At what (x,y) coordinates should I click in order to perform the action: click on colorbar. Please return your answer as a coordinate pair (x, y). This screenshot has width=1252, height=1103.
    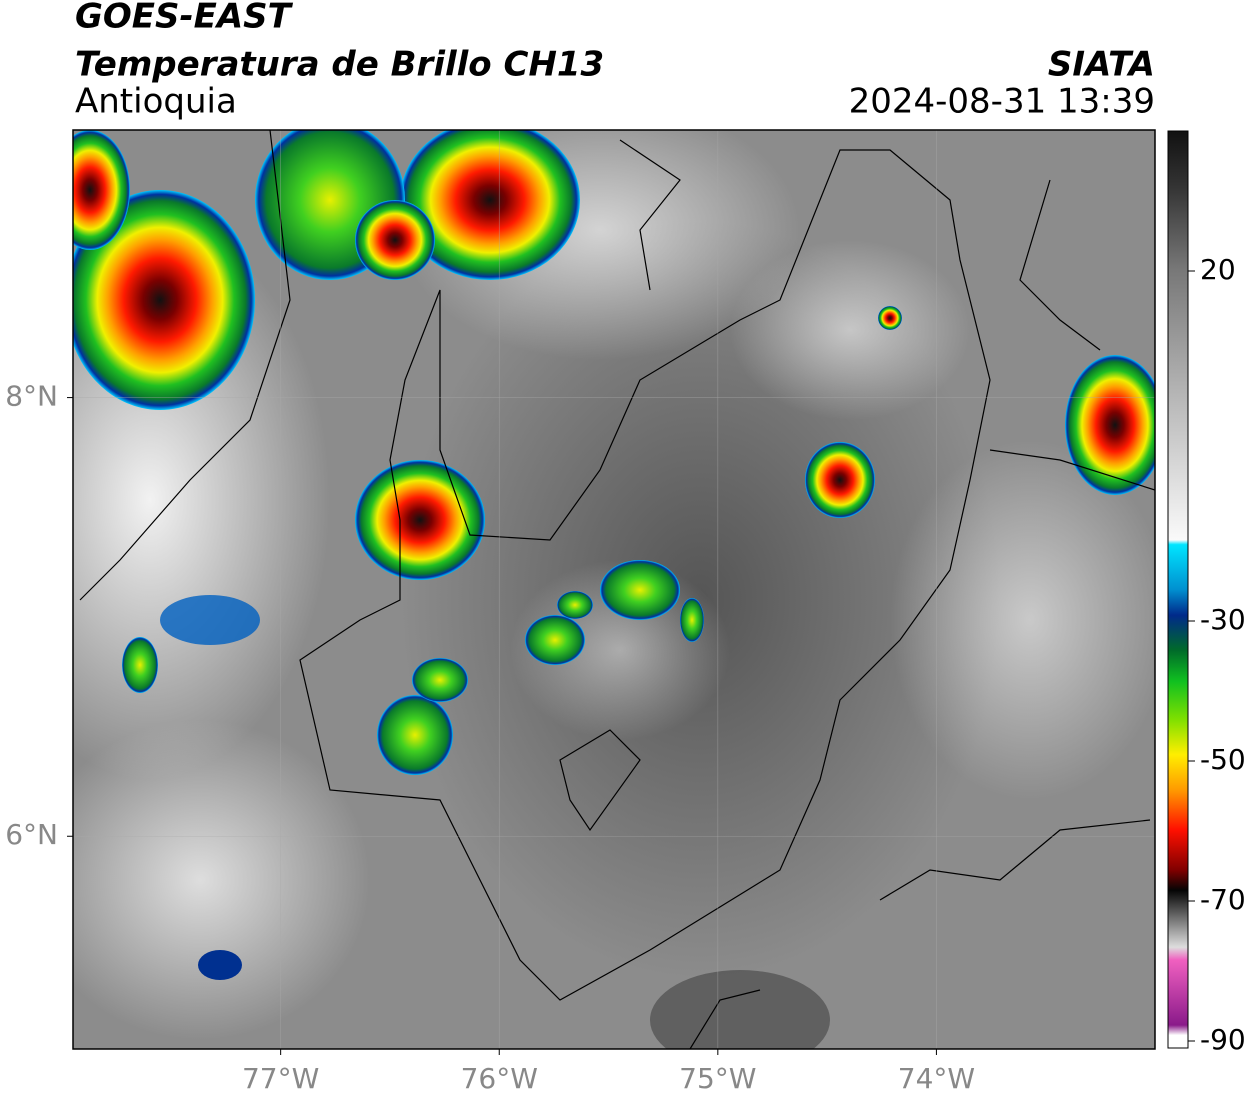
    Looking at the image, I should click on (1178, 589).